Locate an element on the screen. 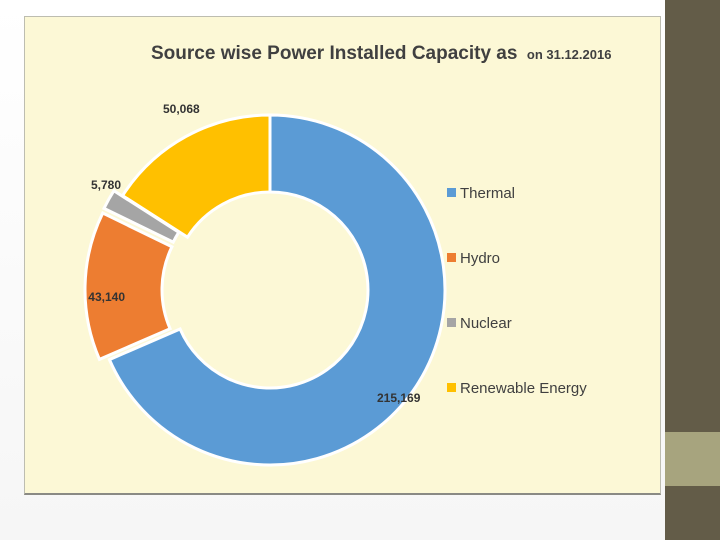  legend-label-renewable-energy: Renewable Energy is located at coordinates (523, 388).